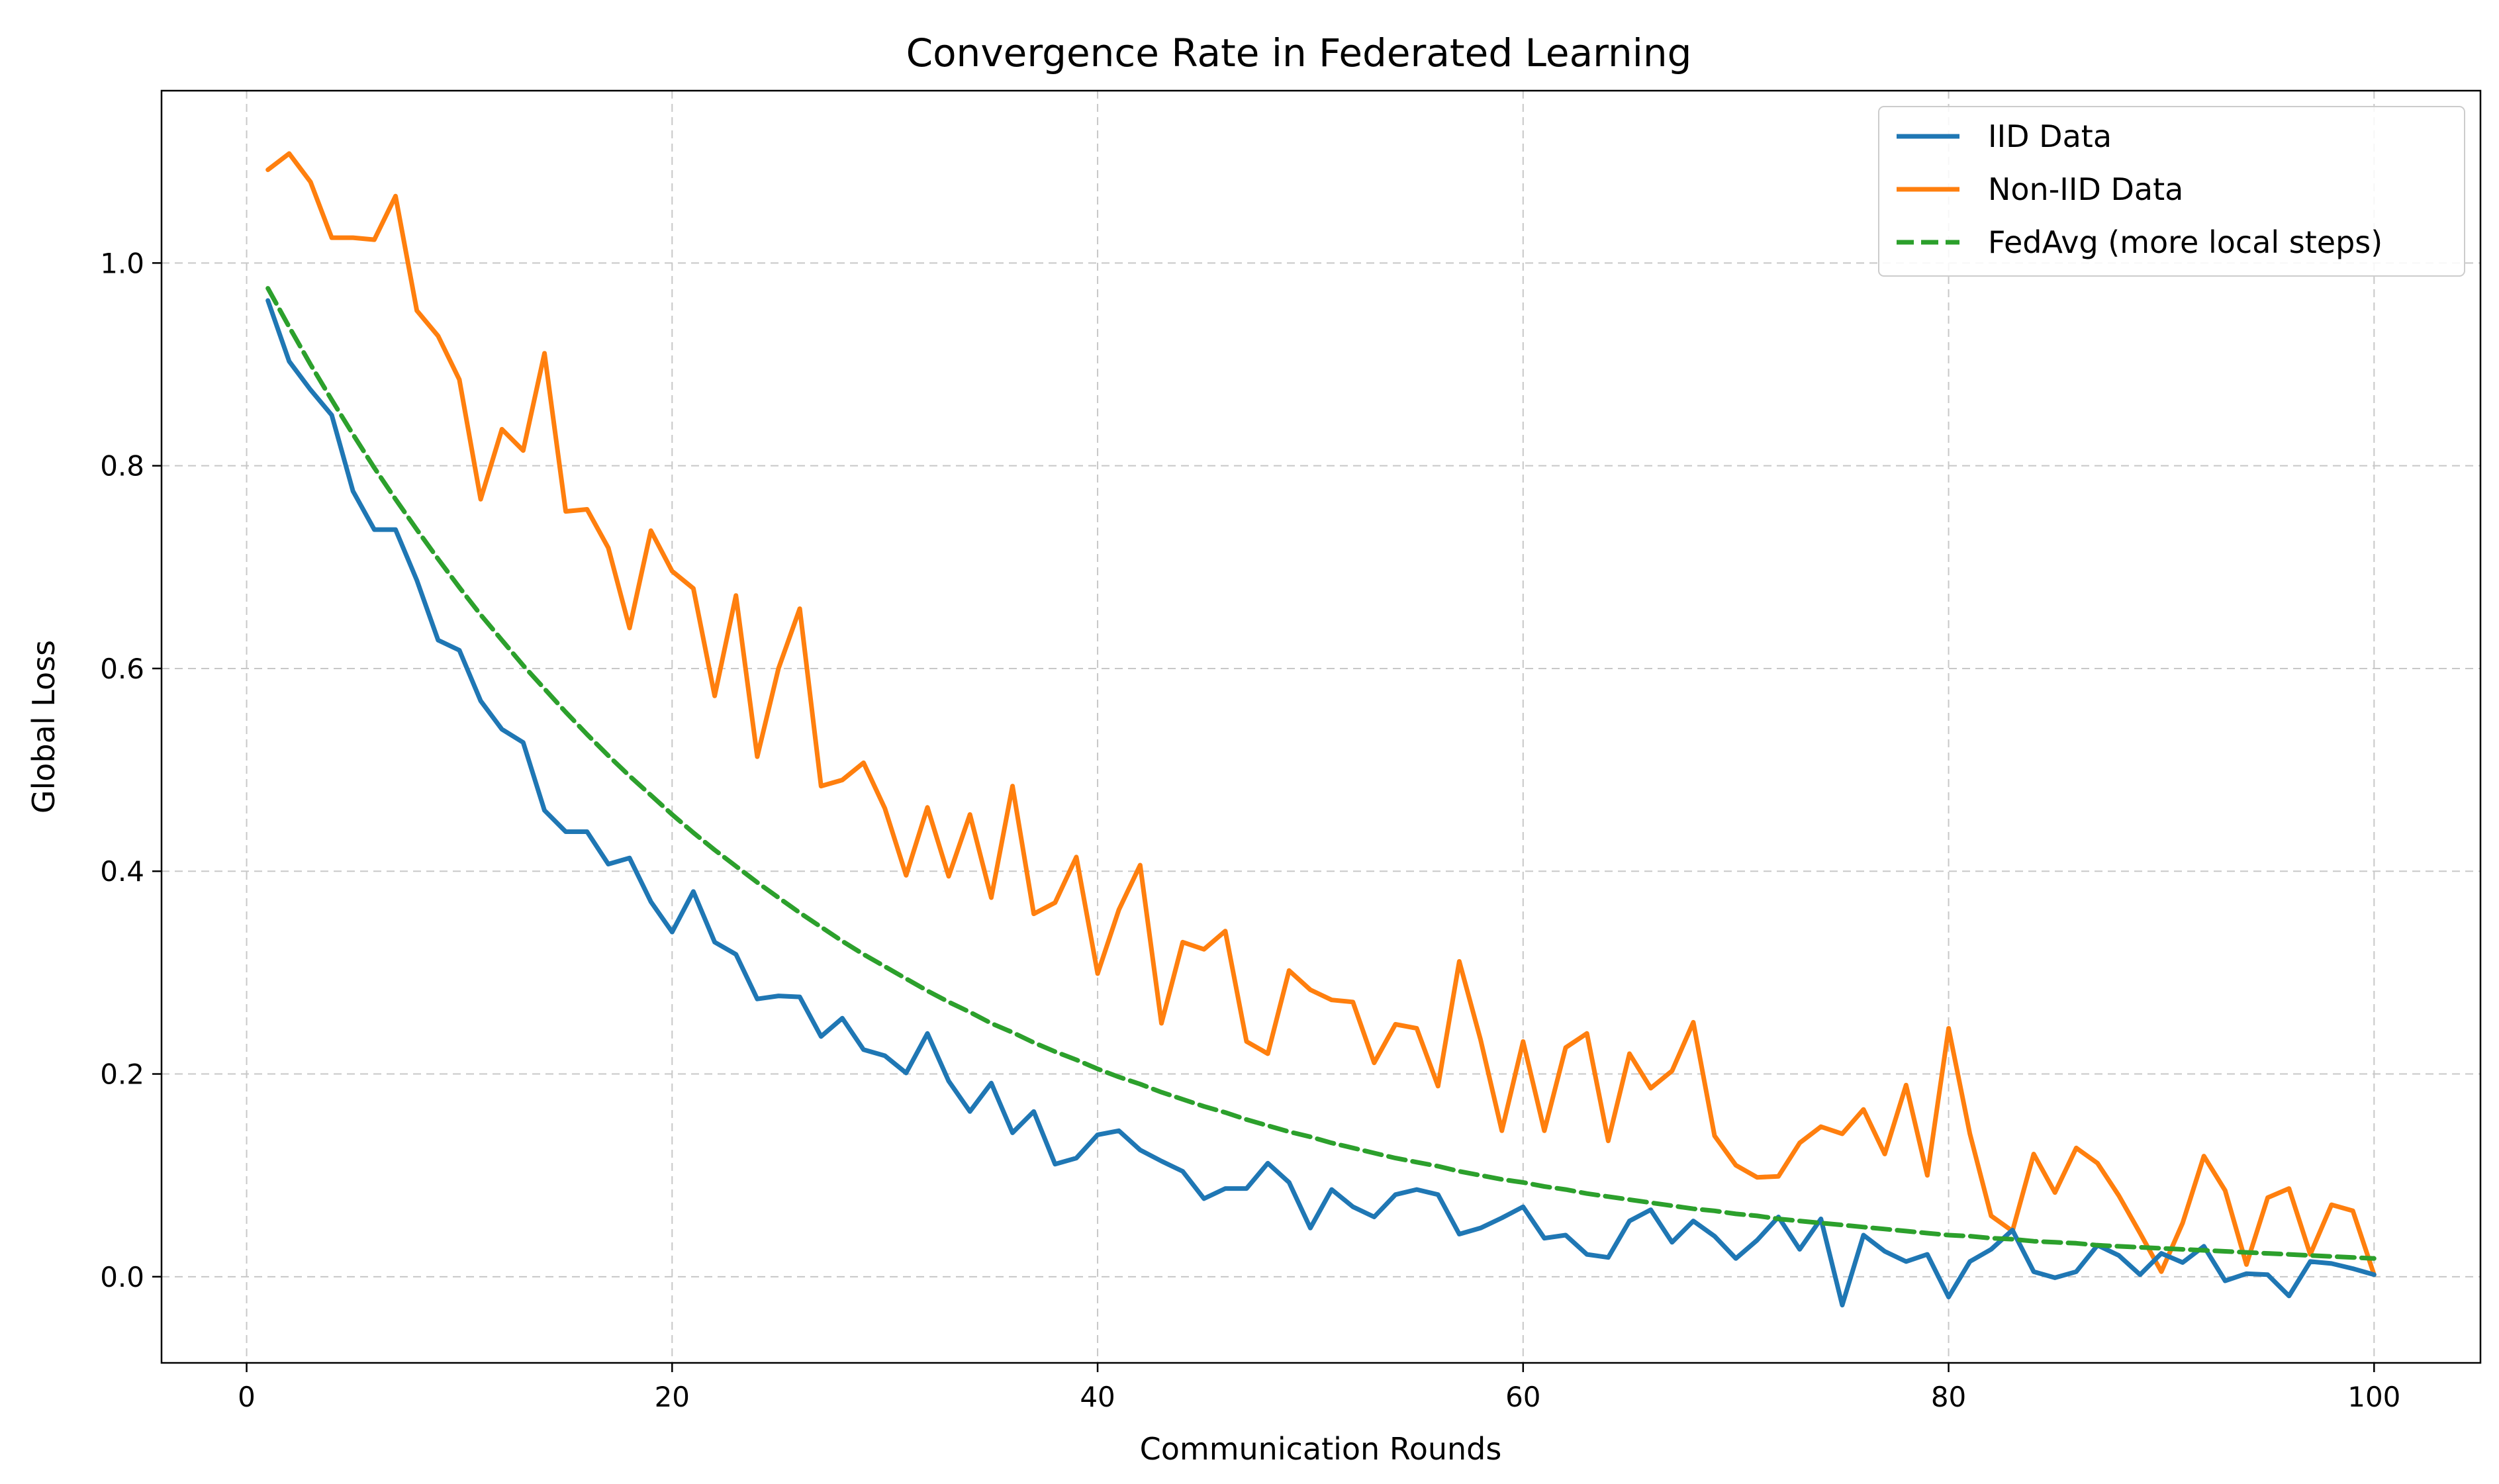  Describe the element at coordinates (1948, 1397) in the screenshot. I see `x-tick-label: 80` at that location.